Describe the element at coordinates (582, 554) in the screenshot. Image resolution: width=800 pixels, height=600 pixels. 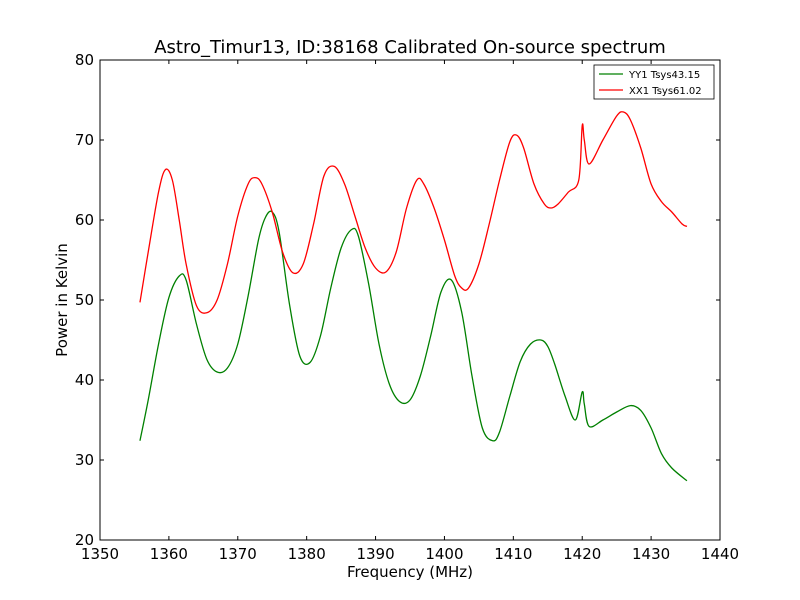
I see `x-tick-label: 1420` at that location.